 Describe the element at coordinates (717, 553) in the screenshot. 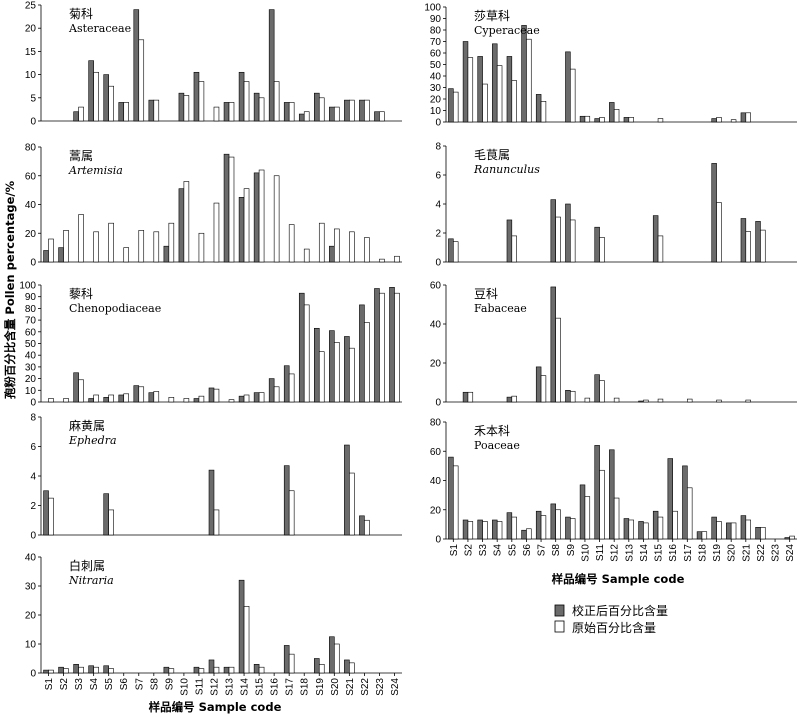

I see `x-tick-label: S19` at that location.